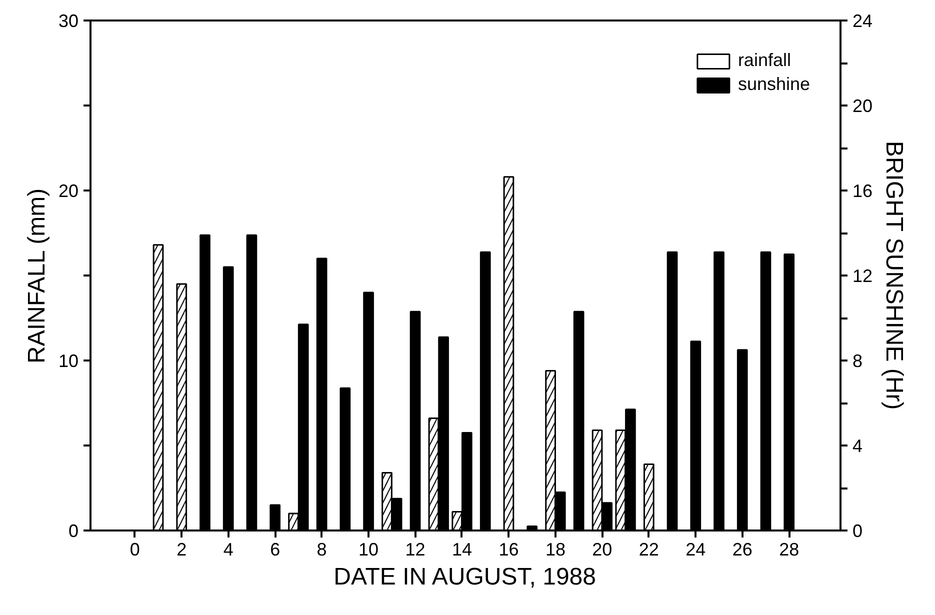  What do you see at coordinates (368, 550) in the screenshot?
I see `x-tick-label: 10` at bounding box center [368, 550].